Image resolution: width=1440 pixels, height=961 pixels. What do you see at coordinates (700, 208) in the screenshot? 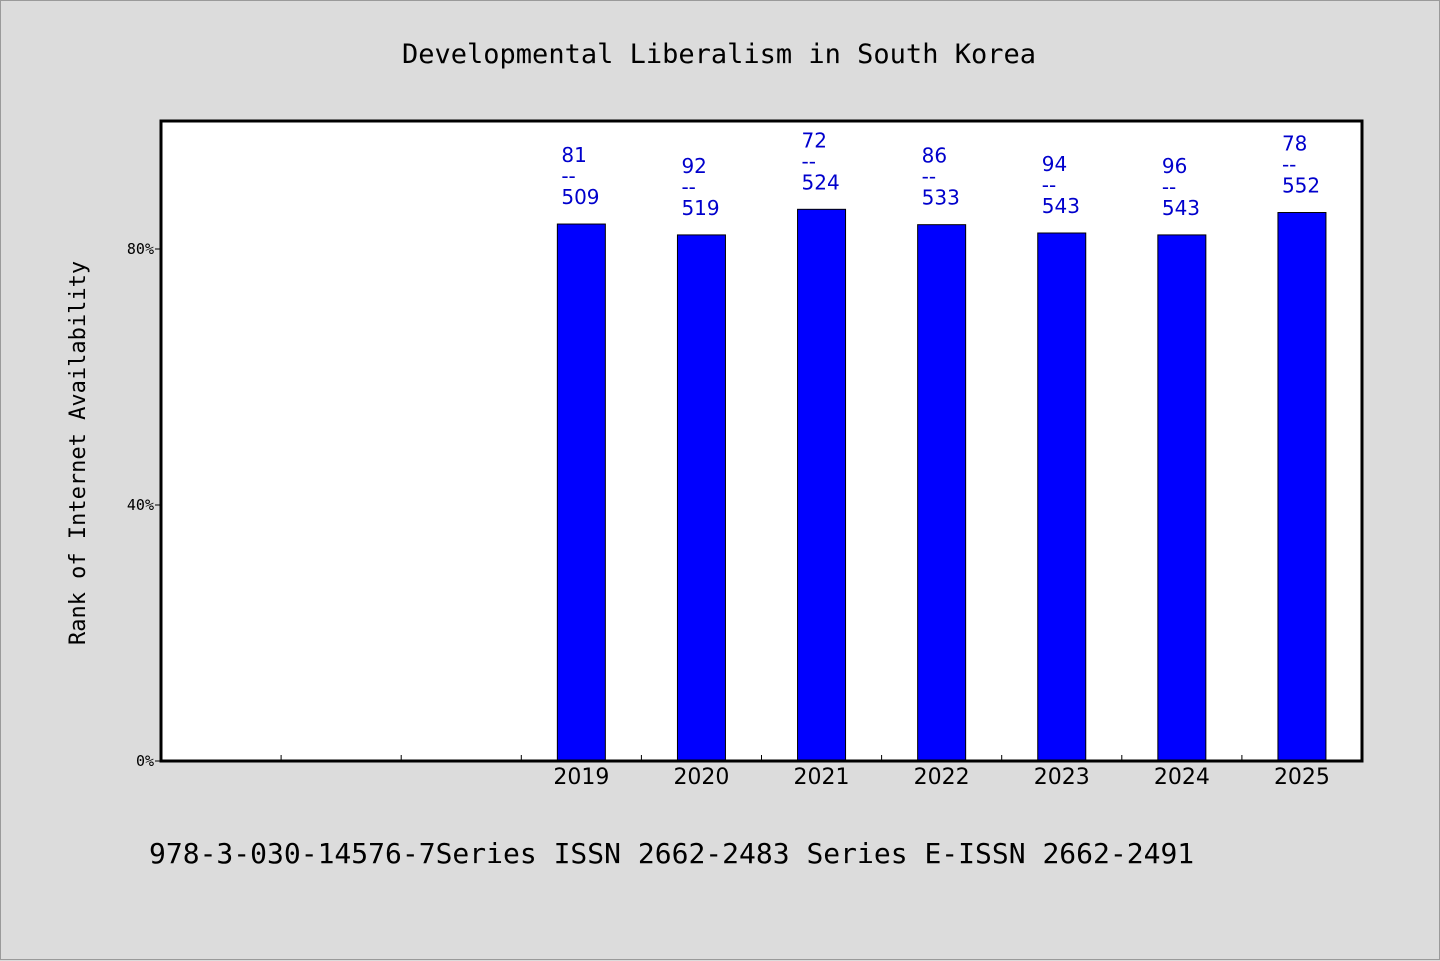
I see `data-label: 519` at bounding box center [700, 208].